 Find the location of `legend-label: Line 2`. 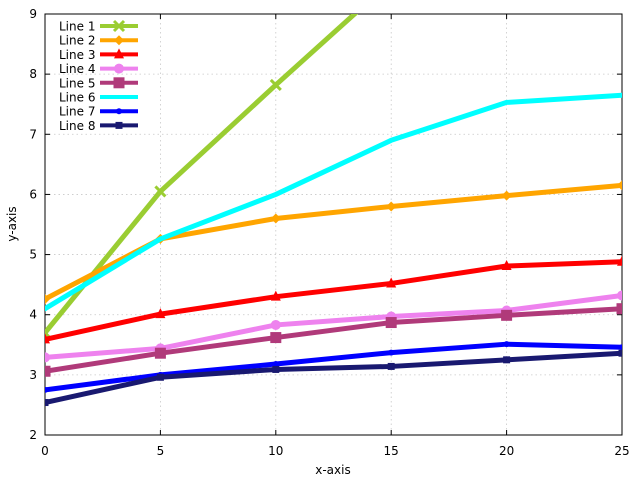

legend-label: Line 2 is located at coordinates (77, 41).